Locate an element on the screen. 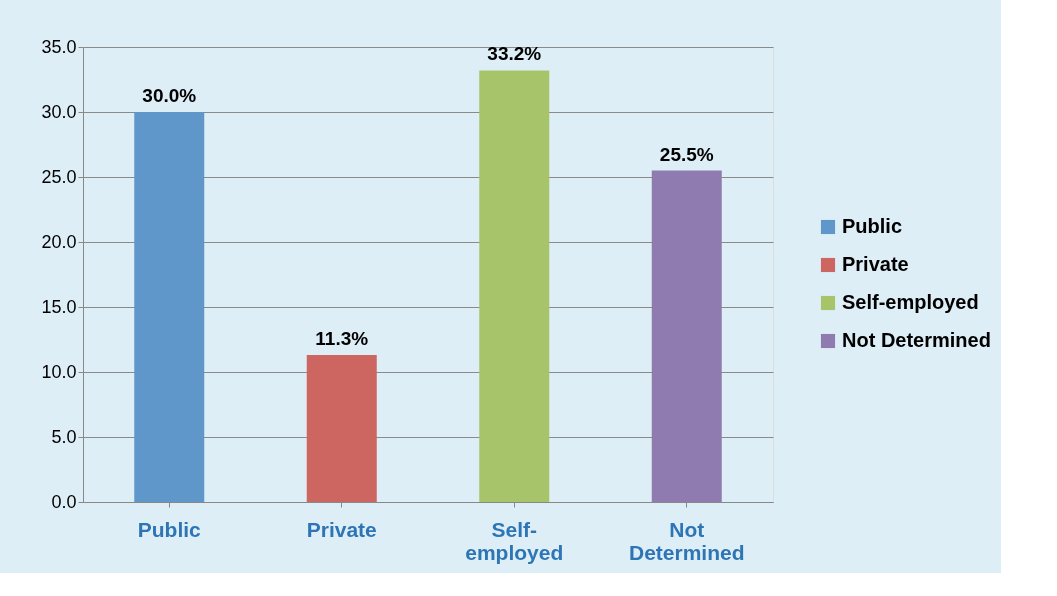 The image size is (1057, 596). y-tick-label: 0.0 is located at coordinates (64, 501).